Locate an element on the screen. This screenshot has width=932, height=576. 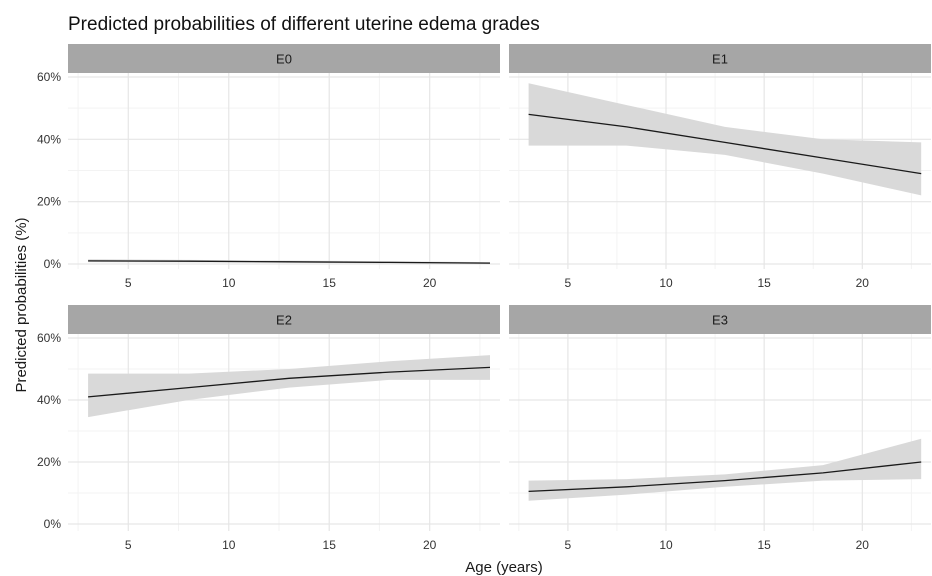
facet-label: E3 is located at coordinates (720, 320).